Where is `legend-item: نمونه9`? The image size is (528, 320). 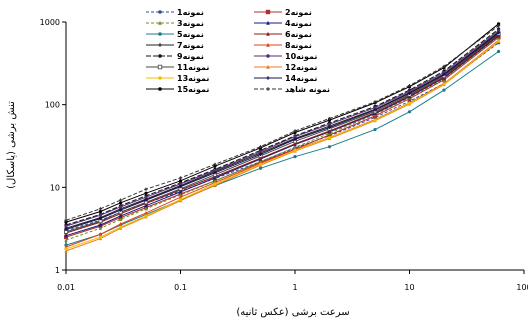 legend-item: نمونه9 is located at coordinates (175, 56).